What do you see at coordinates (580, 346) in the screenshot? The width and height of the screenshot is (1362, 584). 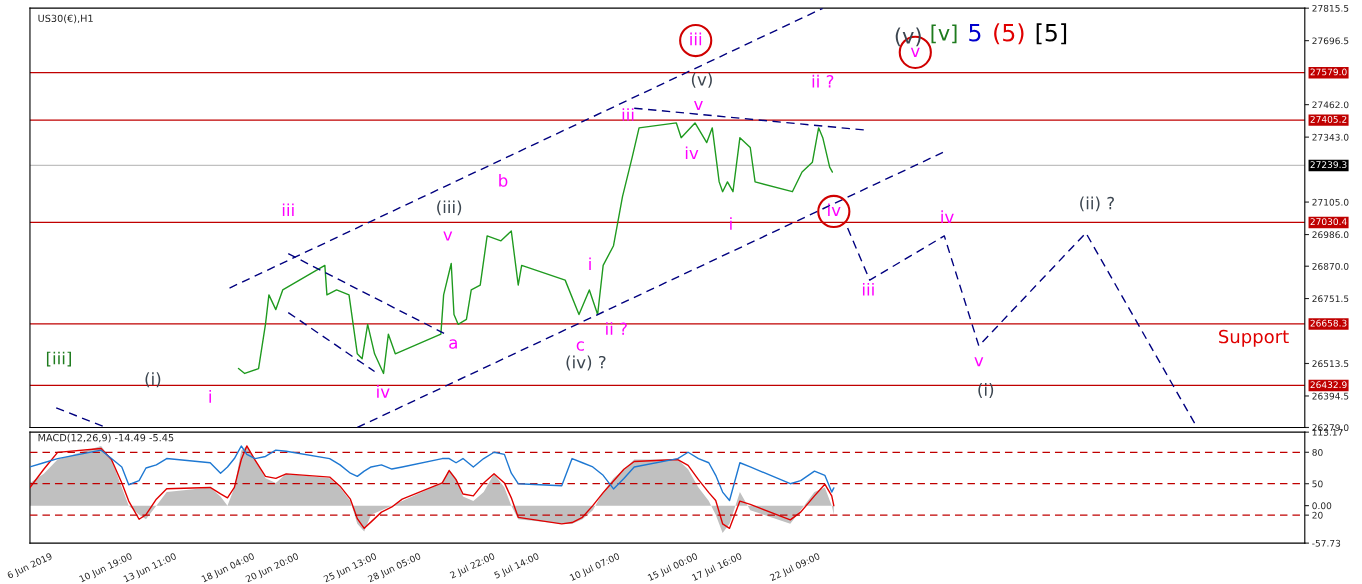 I see `annotation: c` at bounding box center [580, 346].